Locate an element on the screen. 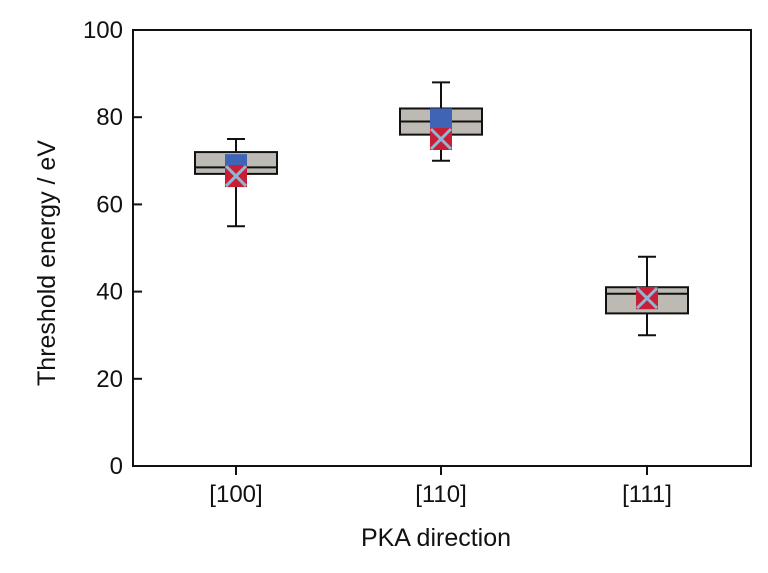 This screenshot has width=768, height=573. y-tick-label: 20 is located at coordinates (109, 379).